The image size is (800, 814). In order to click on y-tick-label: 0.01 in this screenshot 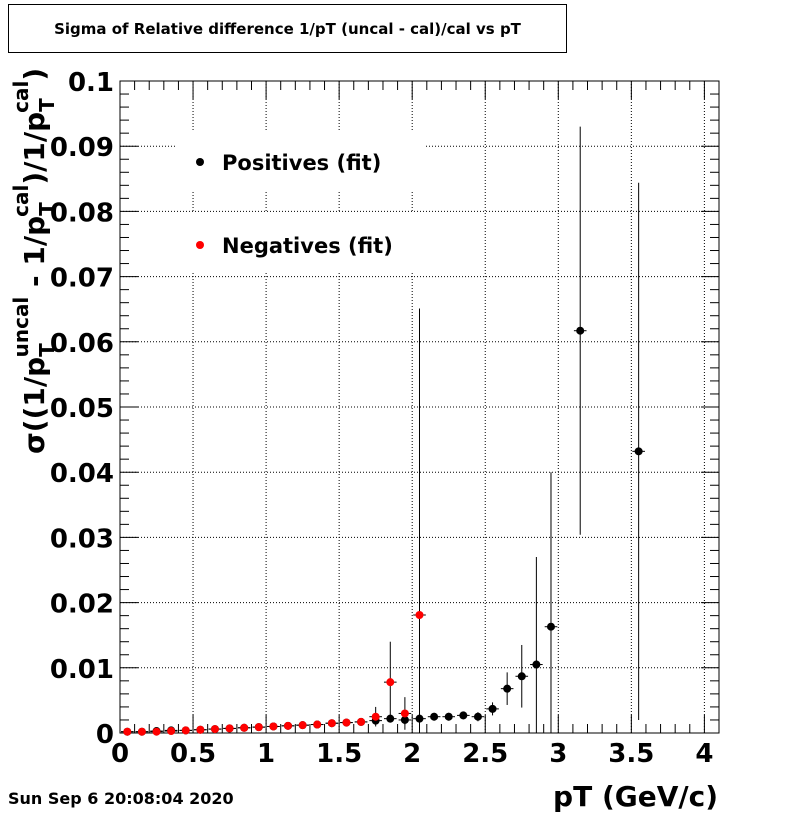, I will do `click(82, 670)`.